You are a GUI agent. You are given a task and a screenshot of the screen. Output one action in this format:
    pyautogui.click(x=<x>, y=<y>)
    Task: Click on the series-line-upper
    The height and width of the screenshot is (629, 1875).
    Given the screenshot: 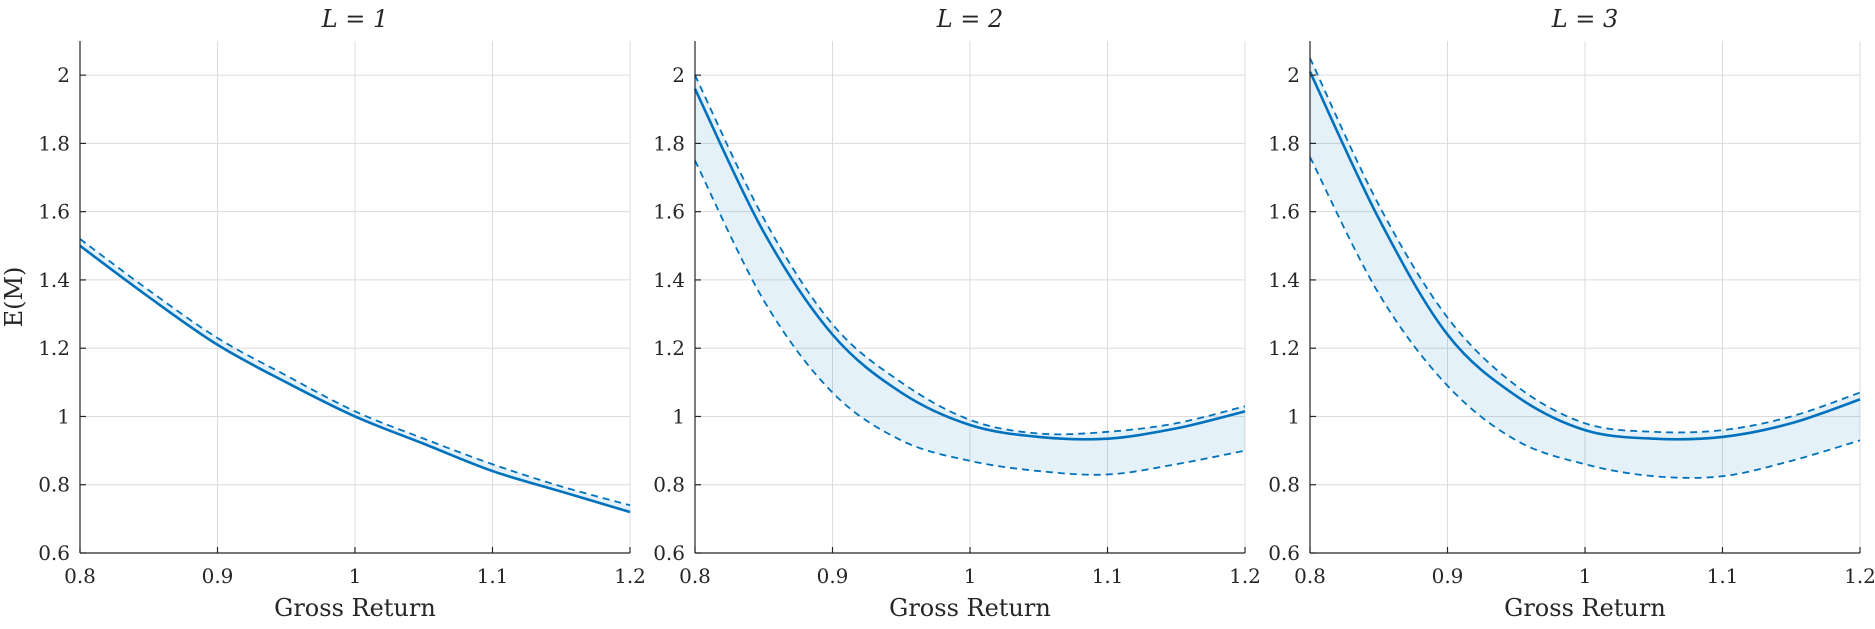 What is the action you would take?
    pyautogui.click(x=355, y=372)
    